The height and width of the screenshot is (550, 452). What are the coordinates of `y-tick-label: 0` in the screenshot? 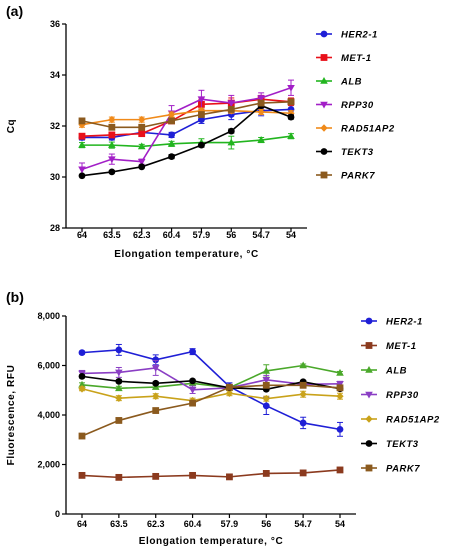 It's located at (57, 514).